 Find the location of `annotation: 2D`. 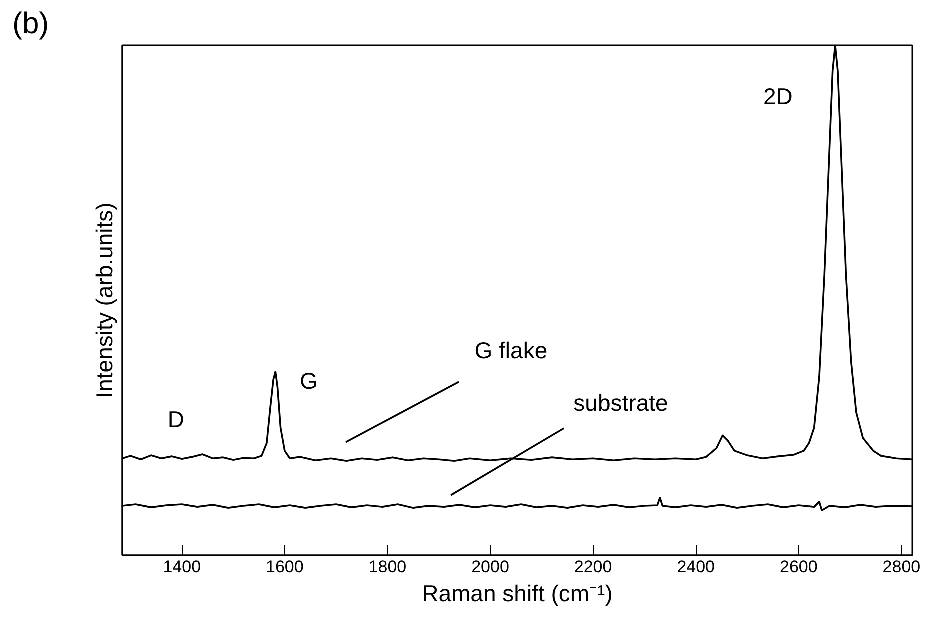

annotation: 2D is located at coordinates (778, 97).